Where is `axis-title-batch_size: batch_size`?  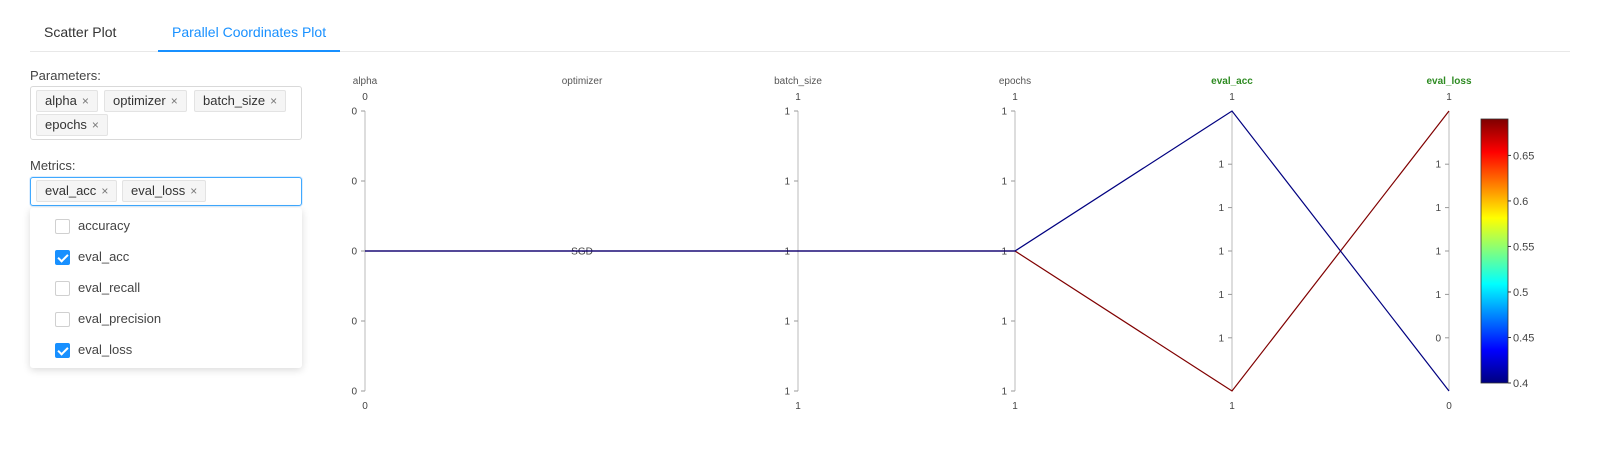
axis-title-batch_size: batch_size is located at coordinates (798, 81).